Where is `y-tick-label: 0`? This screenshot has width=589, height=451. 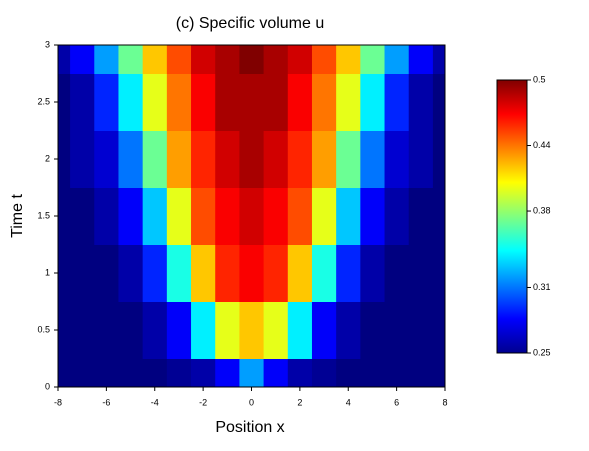 y-tick-label: 0 is located at coordinates (47, 386).